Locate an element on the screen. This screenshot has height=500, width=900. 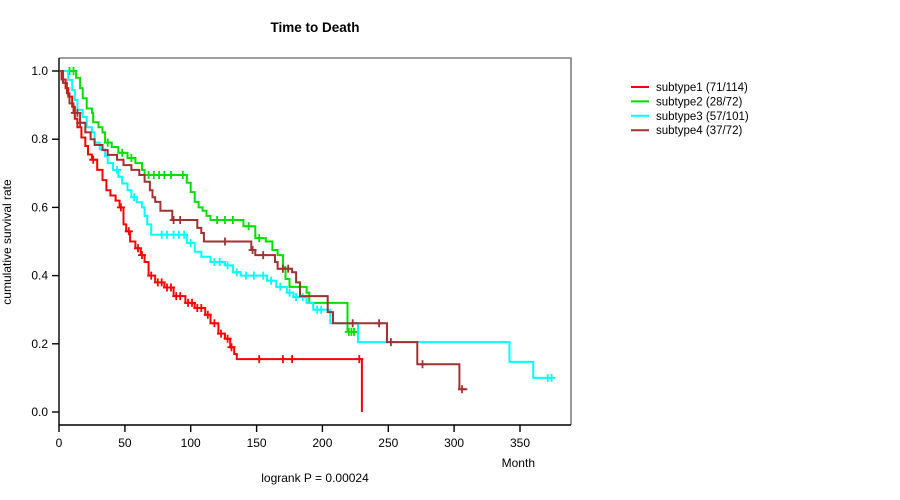
x-tick-label: 0 is located at coordinates (59, 443).